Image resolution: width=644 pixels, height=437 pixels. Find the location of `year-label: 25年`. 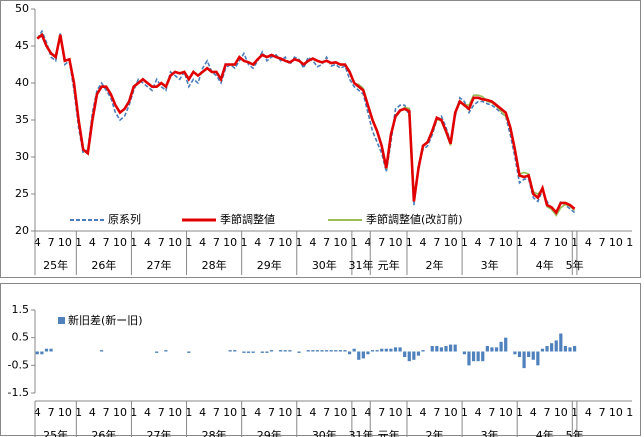

year-label: 25年 is located at coordinates (55, 432).